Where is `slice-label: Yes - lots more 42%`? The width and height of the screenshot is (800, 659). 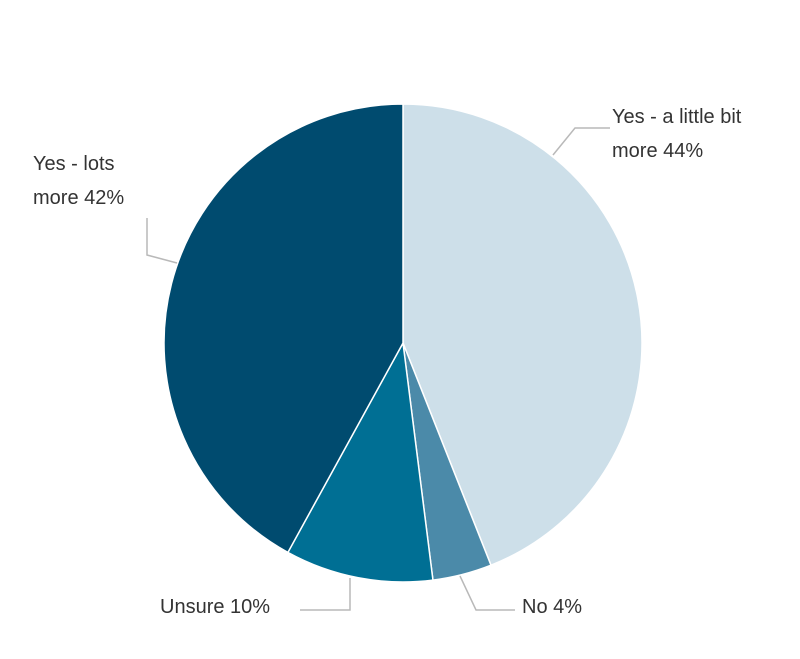
slice-label: Yes - lots more 42% is located at coordinates (92, 181).